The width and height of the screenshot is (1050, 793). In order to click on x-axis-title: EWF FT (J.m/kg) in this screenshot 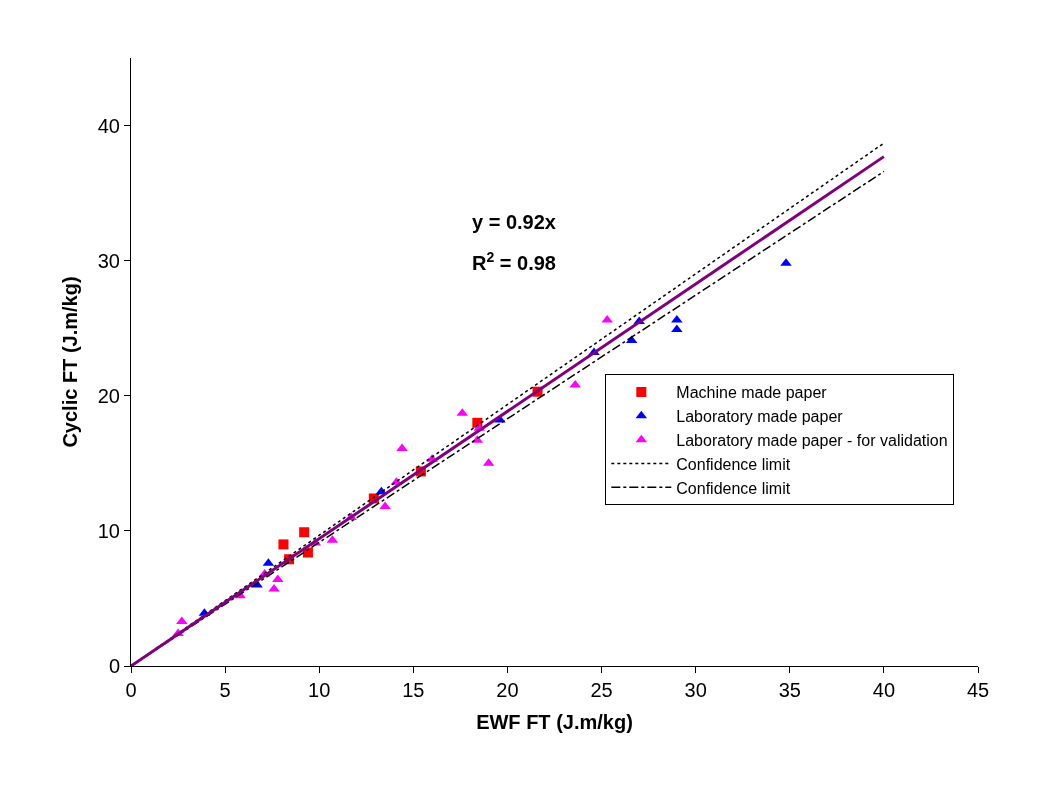, I will do `click(554, 721)`.